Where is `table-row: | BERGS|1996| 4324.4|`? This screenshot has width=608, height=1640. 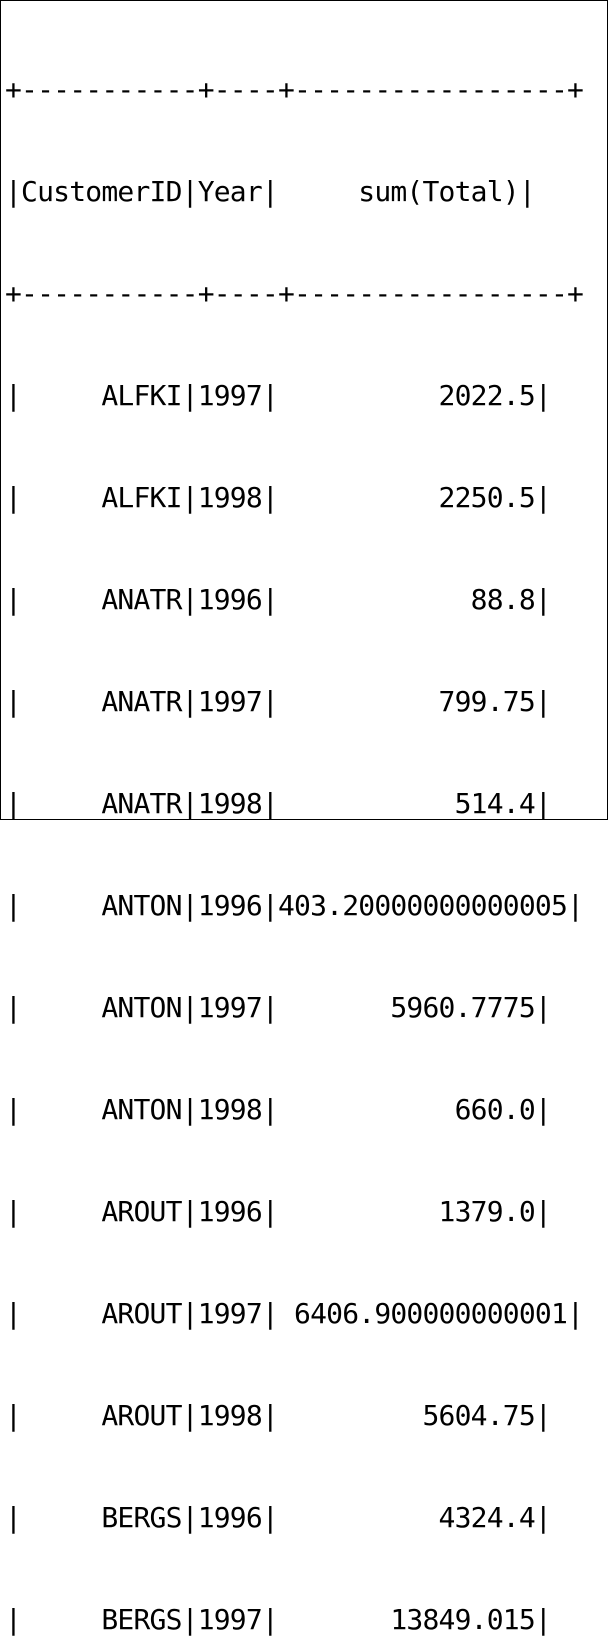
table-row: | BERGS|1996| 4324.4| is located at coordinates (278, 1517).